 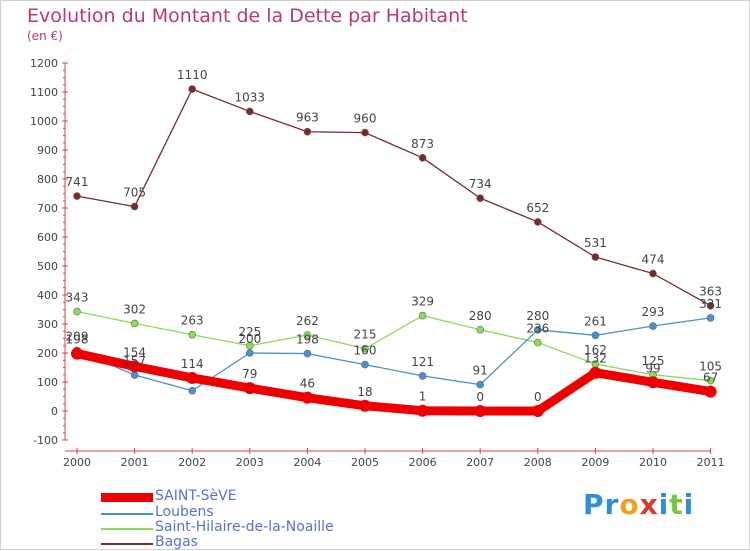 I want to click on y-tick-label: 1000, so click(x=44, y=121).